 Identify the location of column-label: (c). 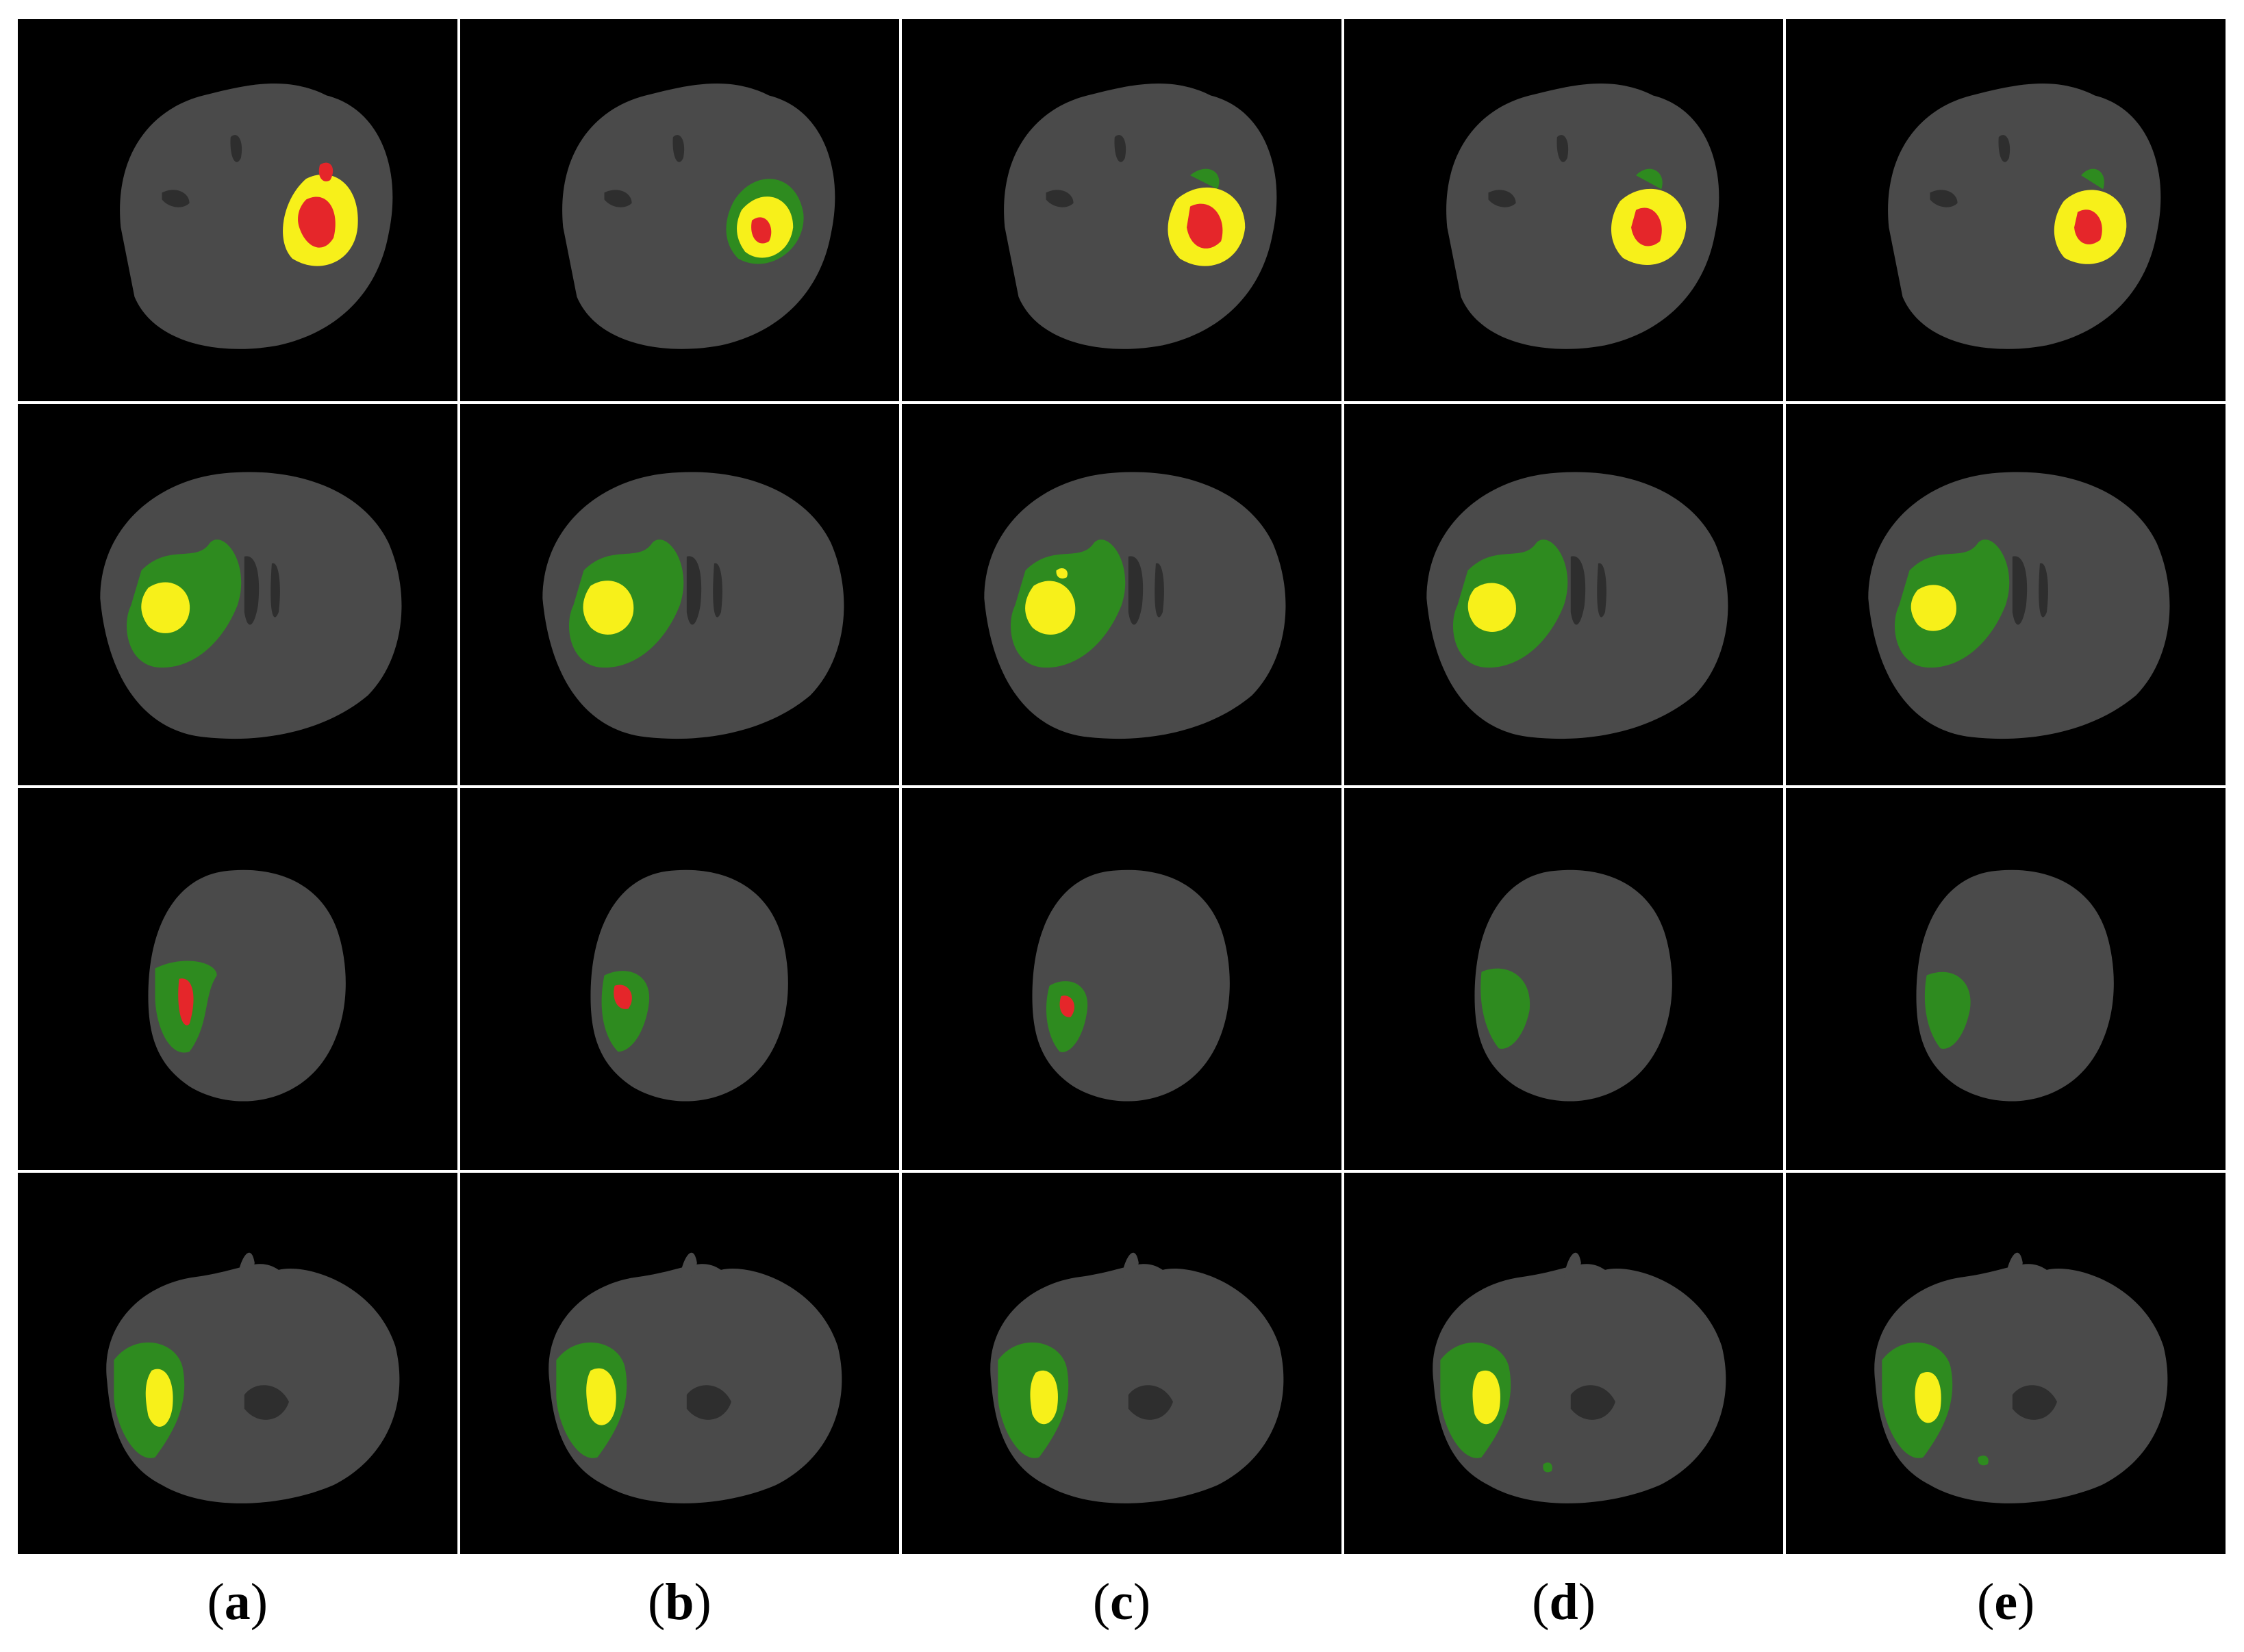
(1122, 1602).